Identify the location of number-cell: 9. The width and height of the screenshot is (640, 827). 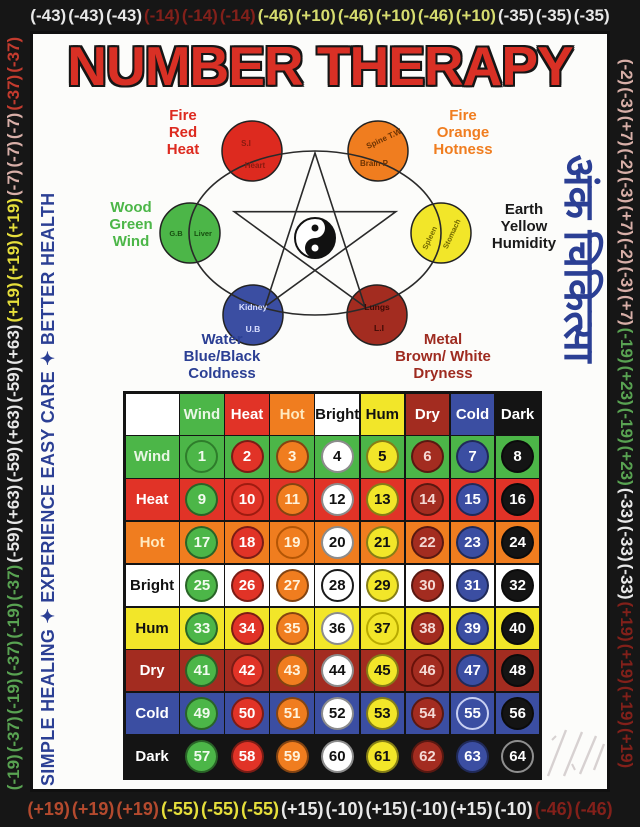
(202, 500).